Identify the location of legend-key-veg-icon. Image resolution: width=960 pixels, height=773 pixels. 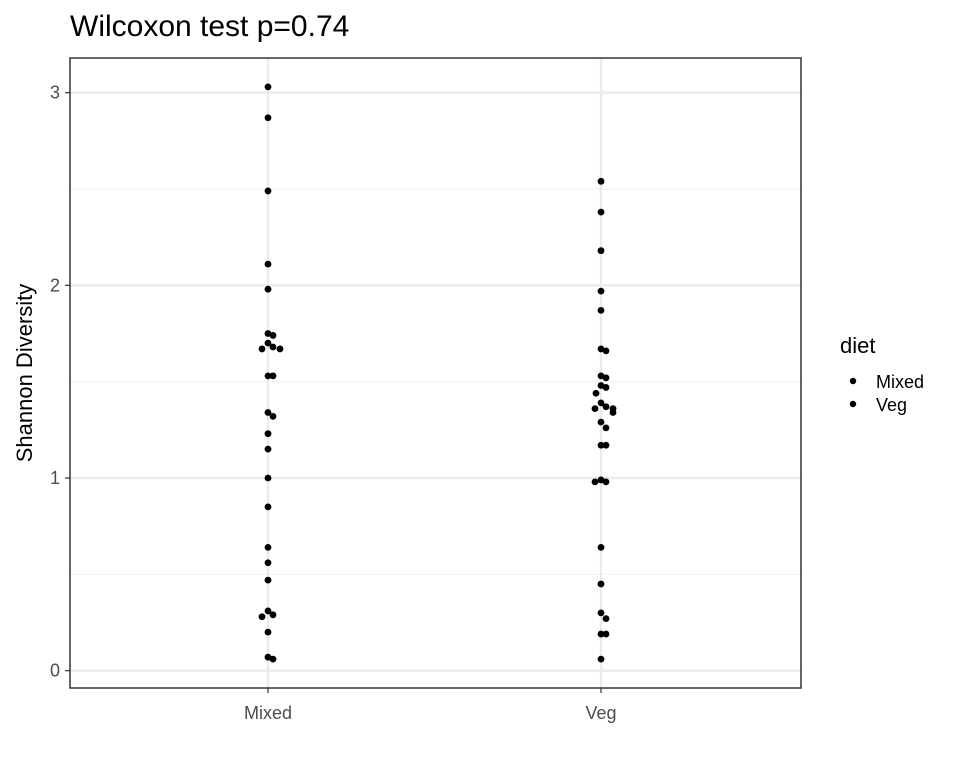
(853, 404).